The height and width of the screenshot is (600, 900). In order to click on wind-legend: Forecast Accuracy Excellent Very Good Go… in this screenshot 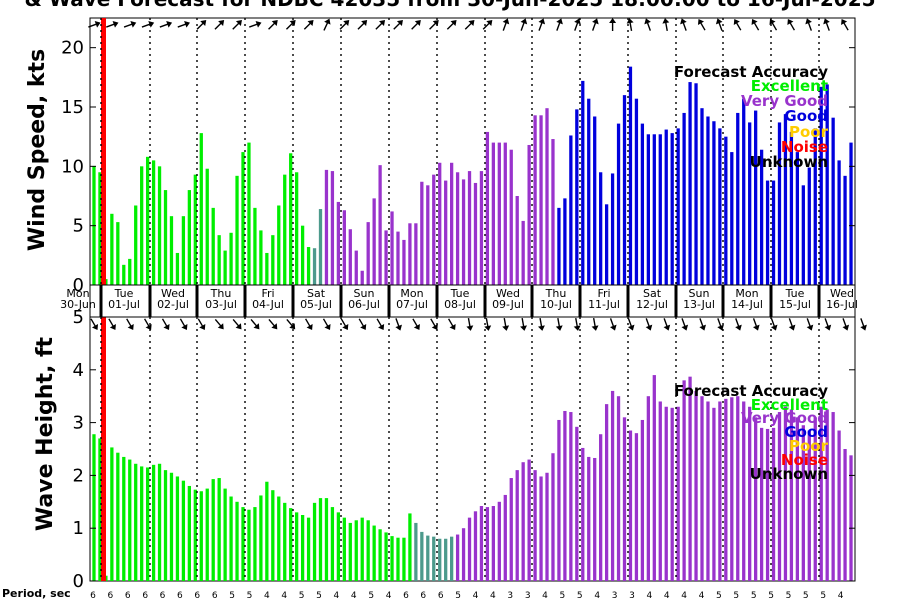, I will do `click(751, 117)`.